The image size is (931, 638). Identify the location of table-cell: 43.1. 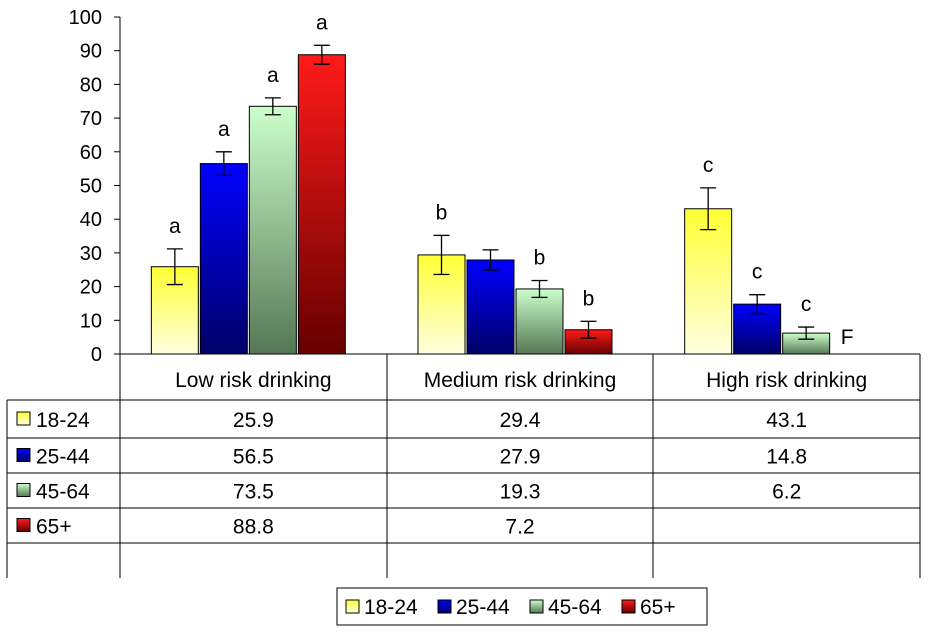
(786, 420).